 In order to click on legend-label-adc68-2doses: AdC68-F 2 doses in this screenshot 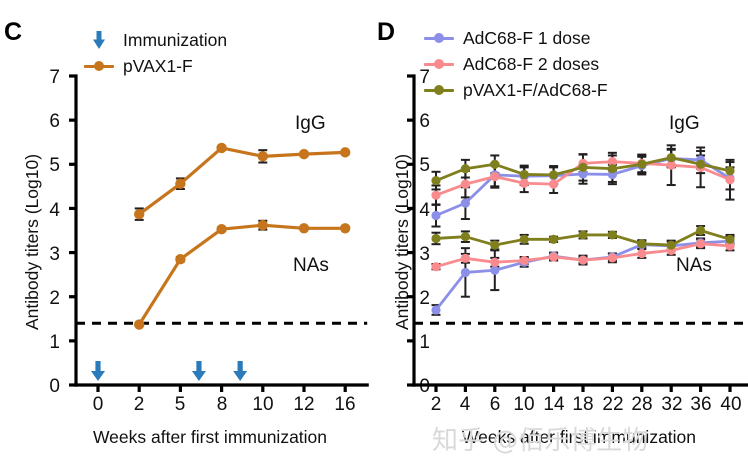, I will do `click(531, 64)`.